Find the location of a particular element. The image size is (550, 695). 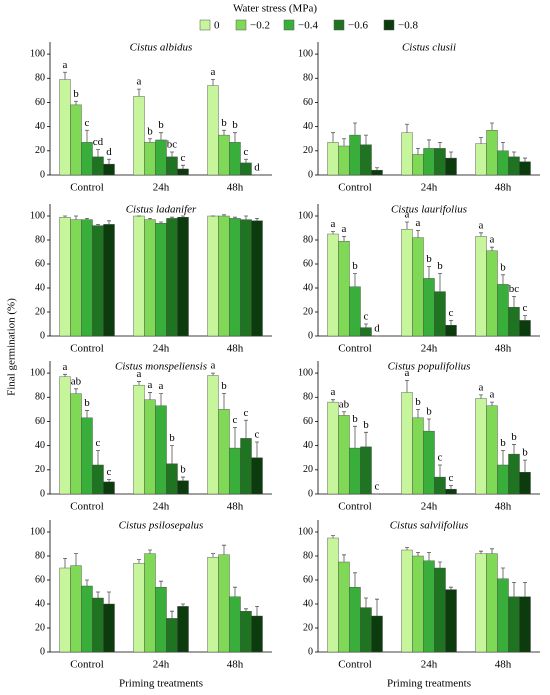

legend-swatch is located at coordinates (241, 25).